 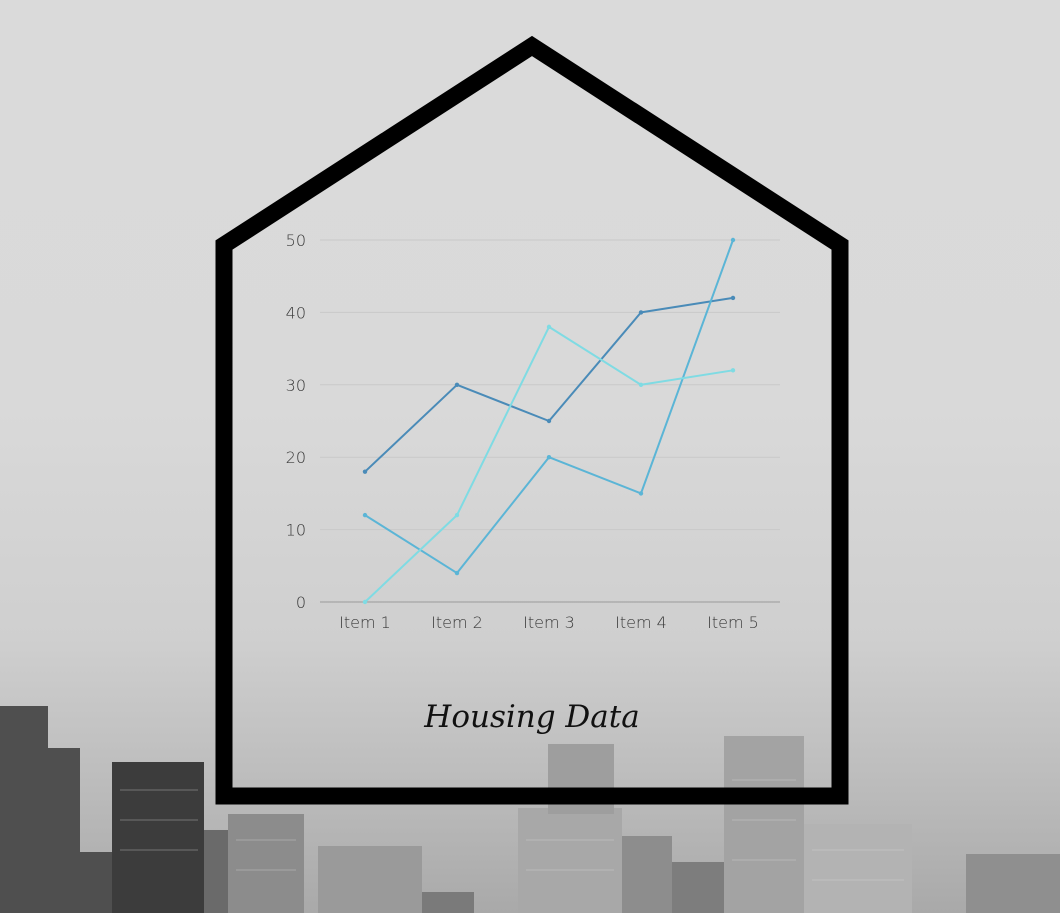 I want to click on x-axis-ticks: Item 1 Item 2 Item 3 Item 4 Item 5, so click(x=549, y=622).